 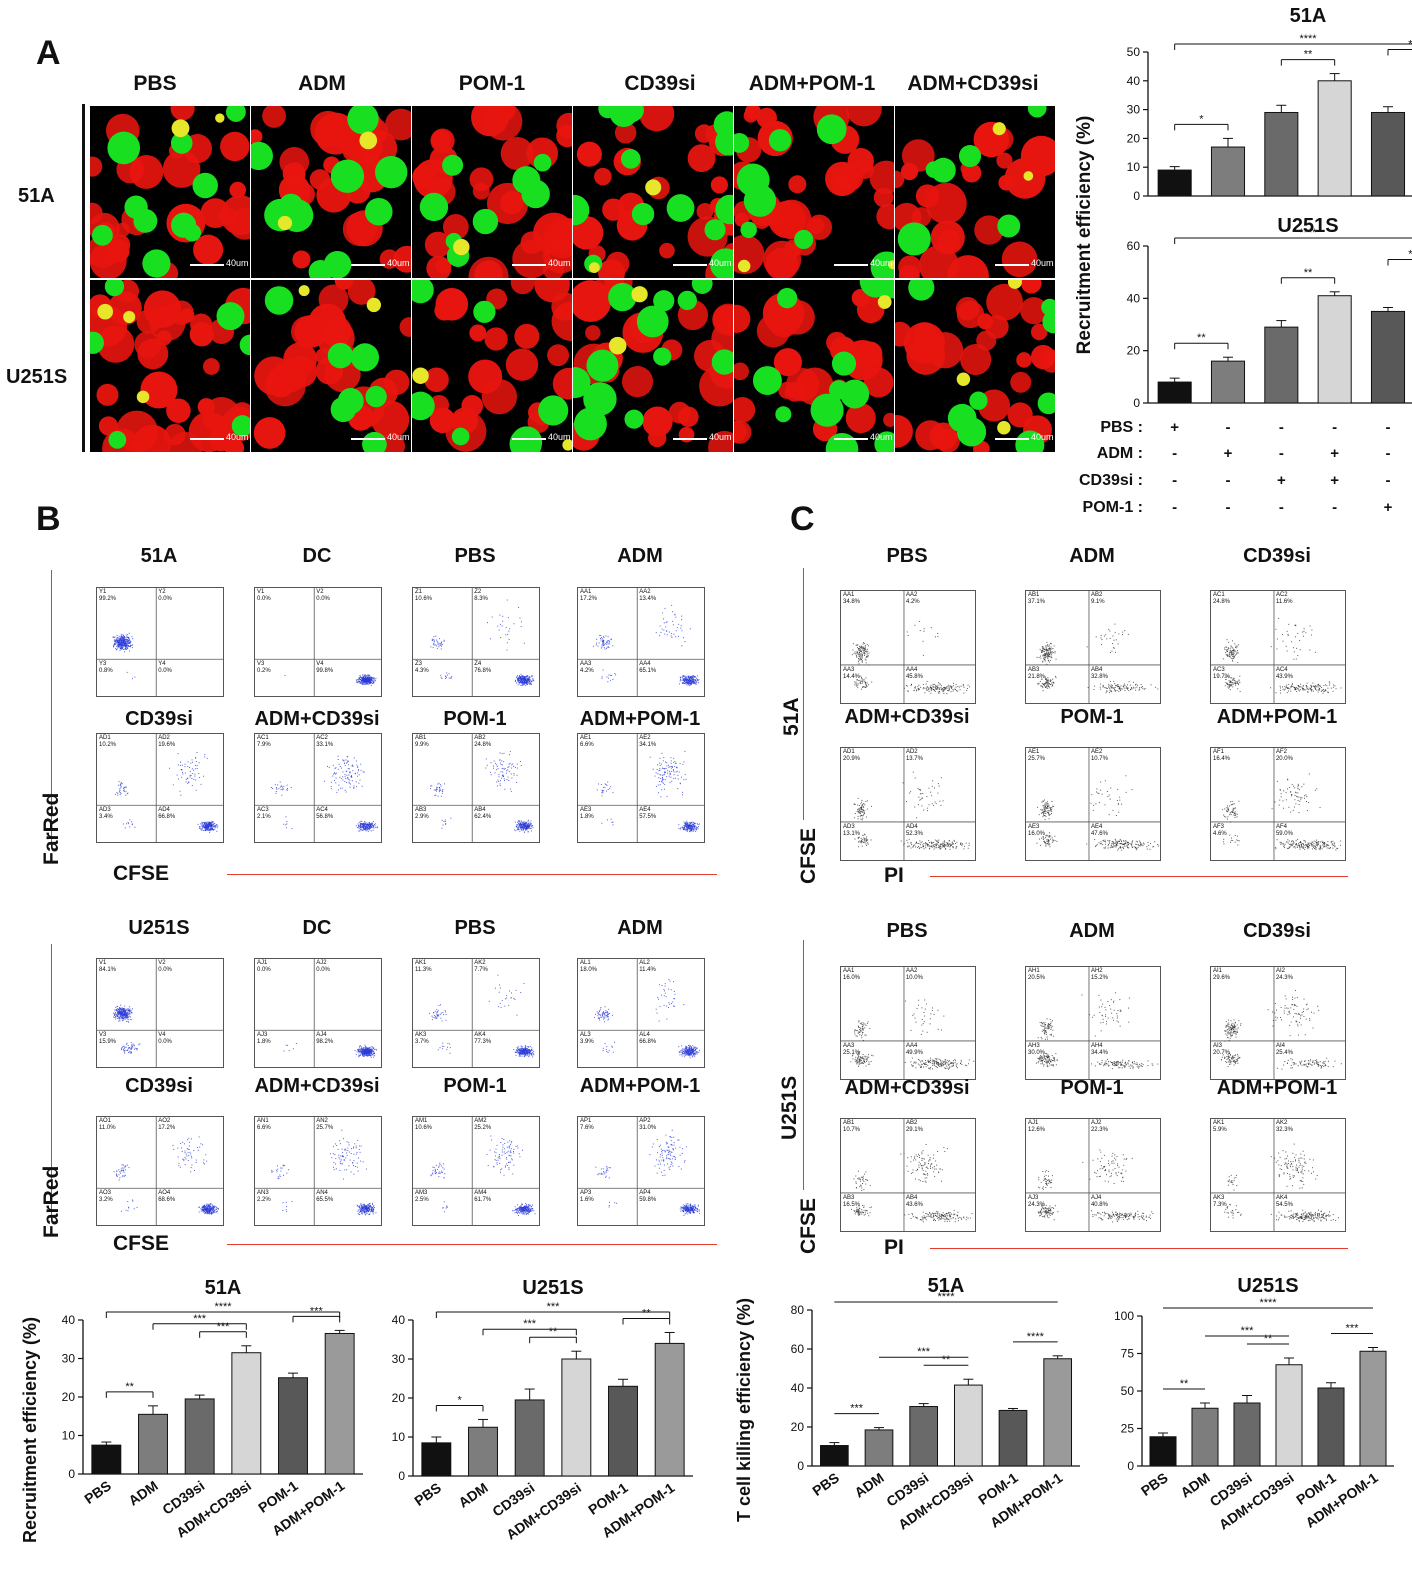 What do you see at coordinates (141, 873) in the screenshot?
I see `x-axis-label: CFSE` at bounding box center [141, 873].